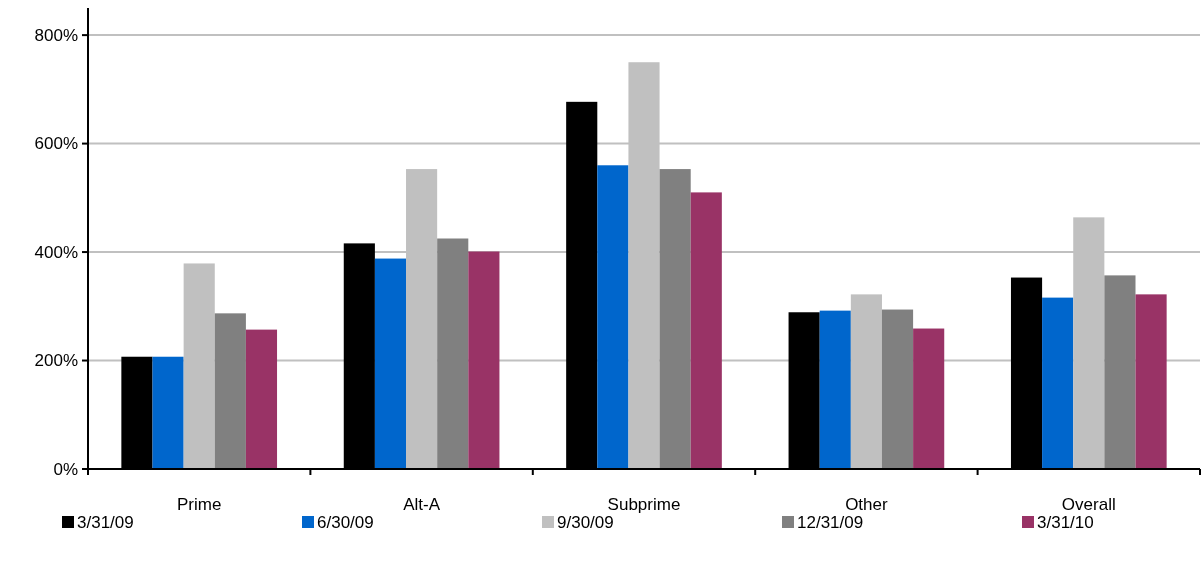  What do you see at coordinates (585, 522) in the screenshot?
I see `legend-label: 9/30/09` at bounding box center [585, 522].